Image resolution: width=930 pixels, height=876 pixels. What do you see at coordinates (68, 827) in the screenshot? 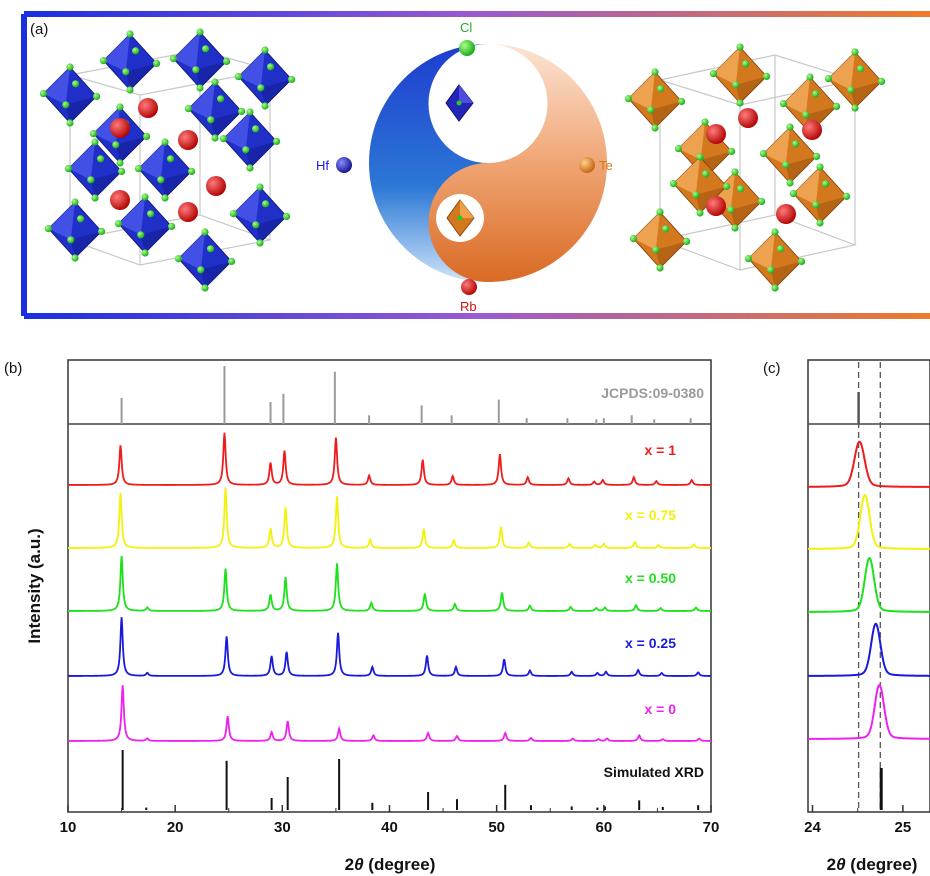
I see `x-tick-label: 10` at bounding box center [68, 827].